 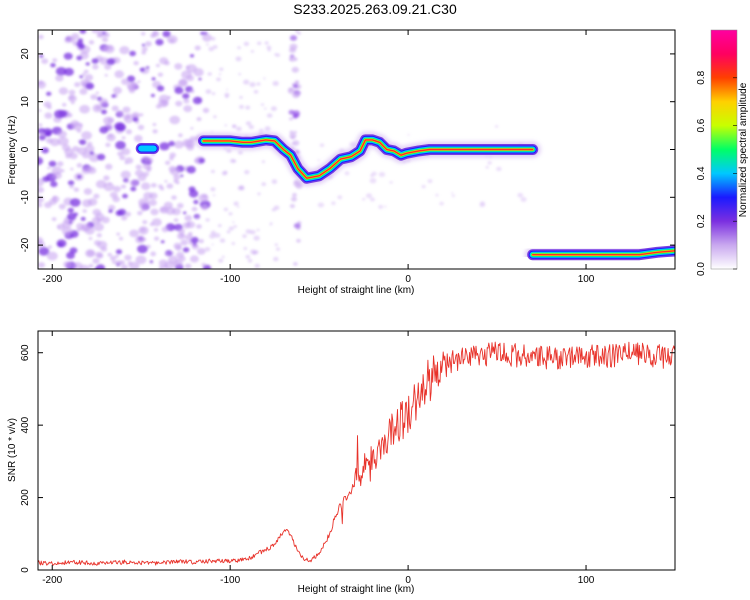 What do you see at coordinates (368, 159) in the screenshot?
I see `ridge-band` at bounding box center [368, 159].